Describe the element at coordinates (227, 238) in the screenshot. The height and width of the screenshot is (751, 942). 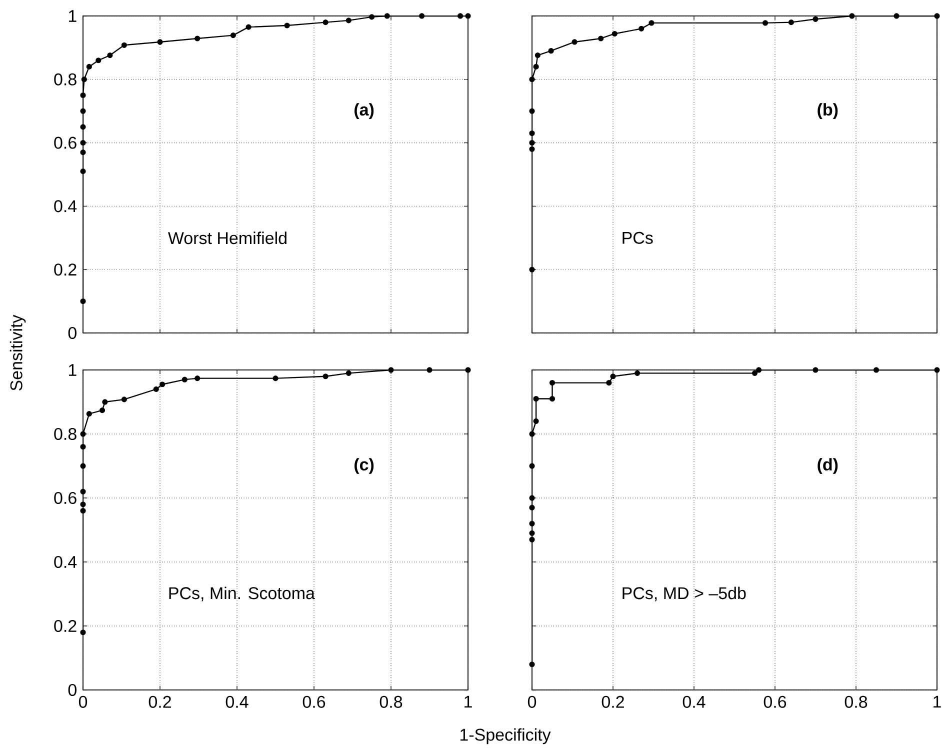
I see `annotation: Worst Hemifield` at that location.